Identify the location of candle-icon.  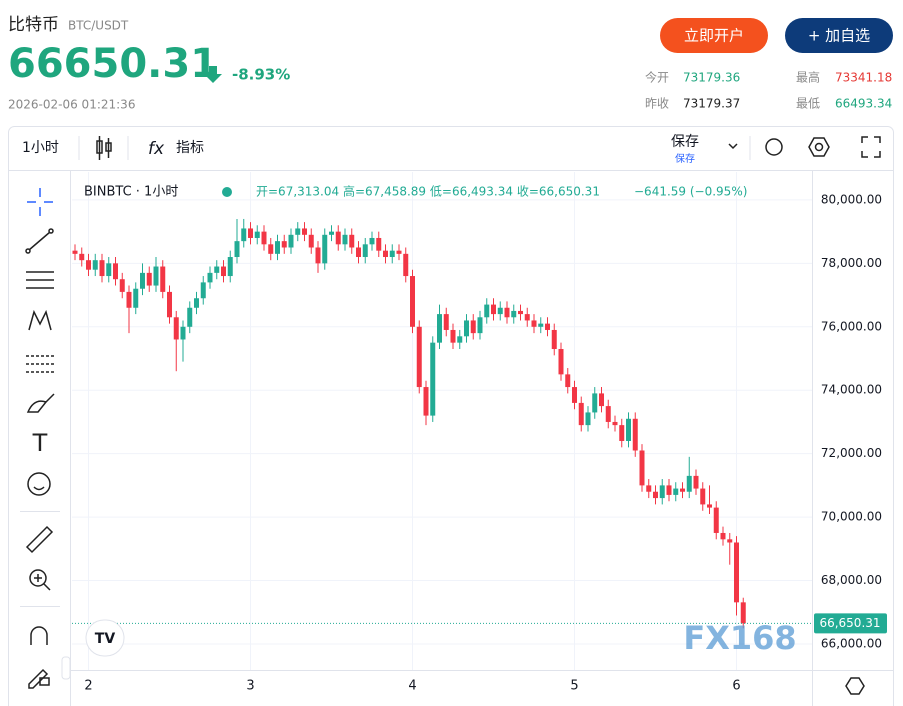
(104, 148).